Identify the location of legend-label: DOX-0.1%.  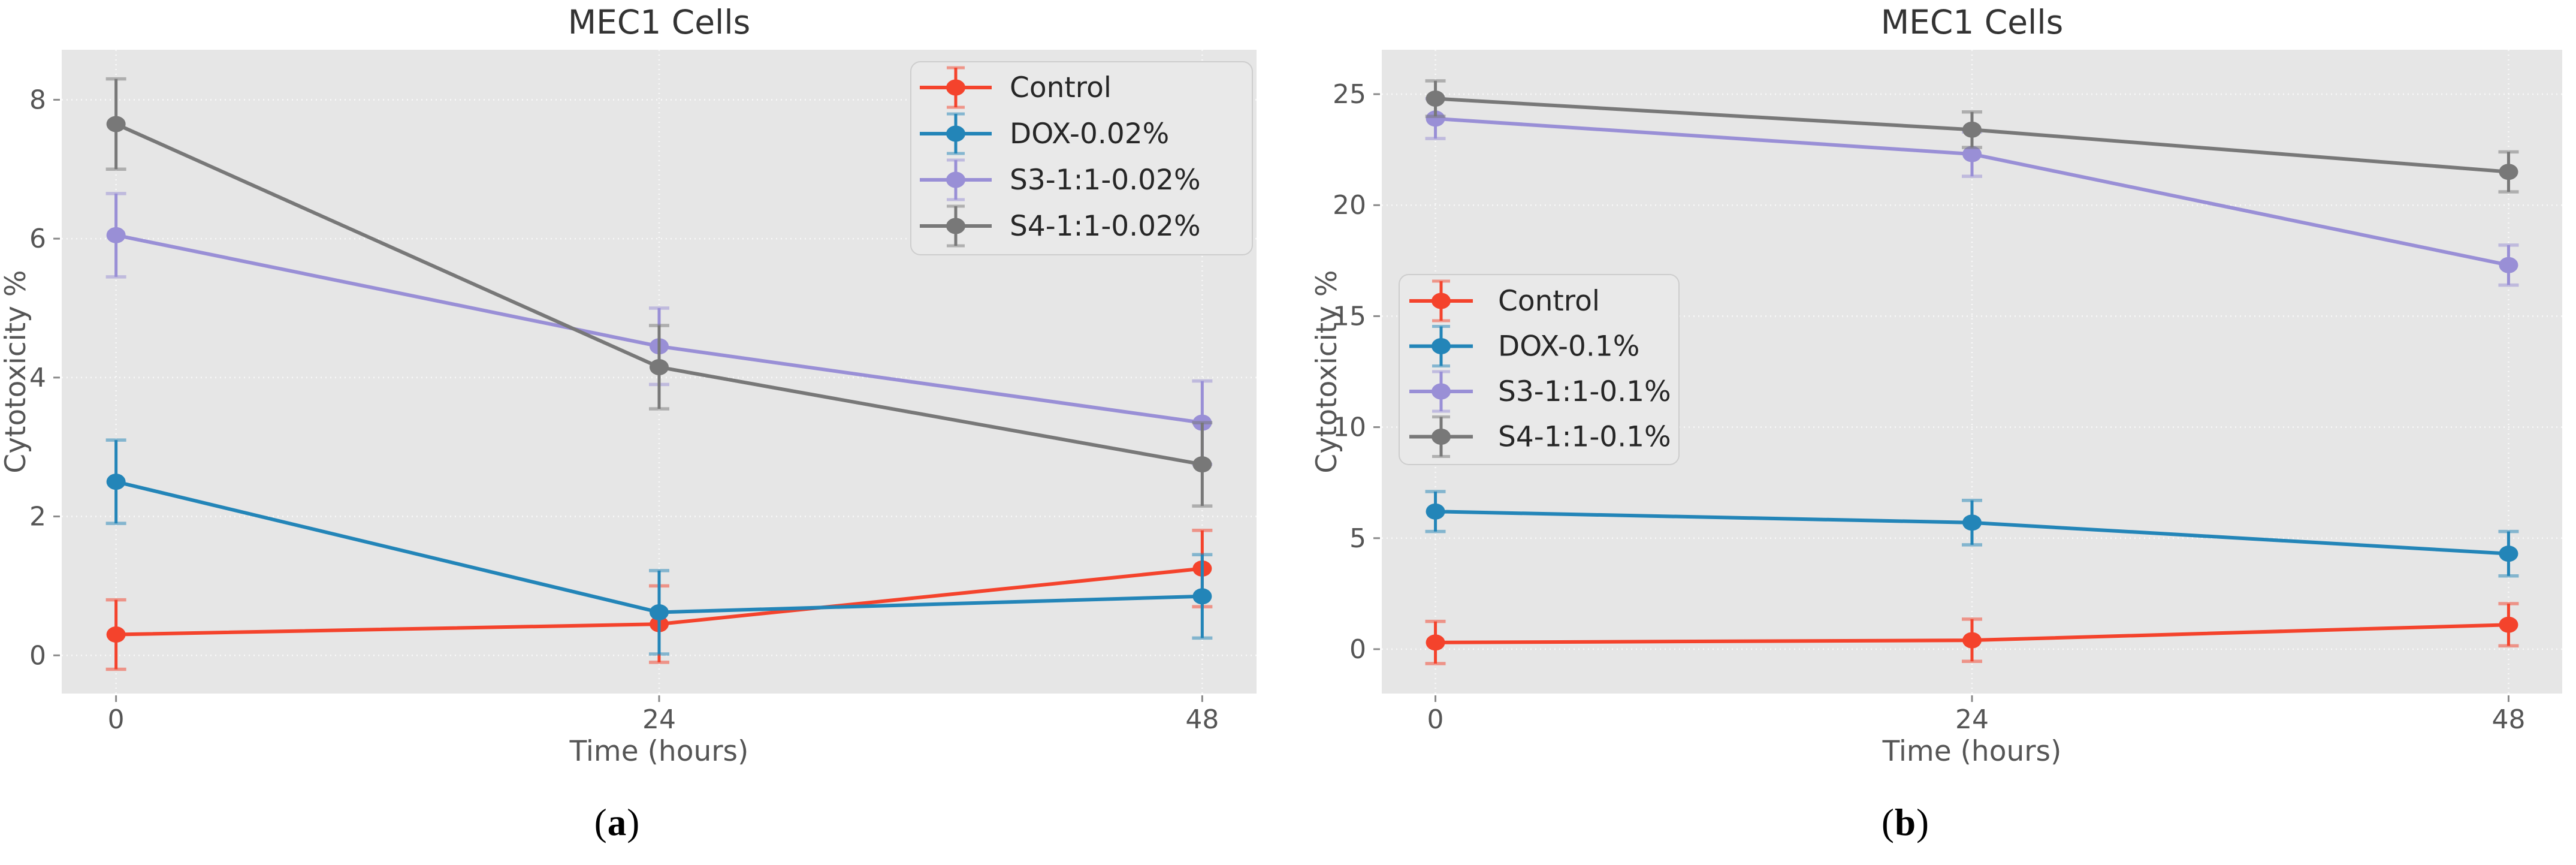
(1569, 346).